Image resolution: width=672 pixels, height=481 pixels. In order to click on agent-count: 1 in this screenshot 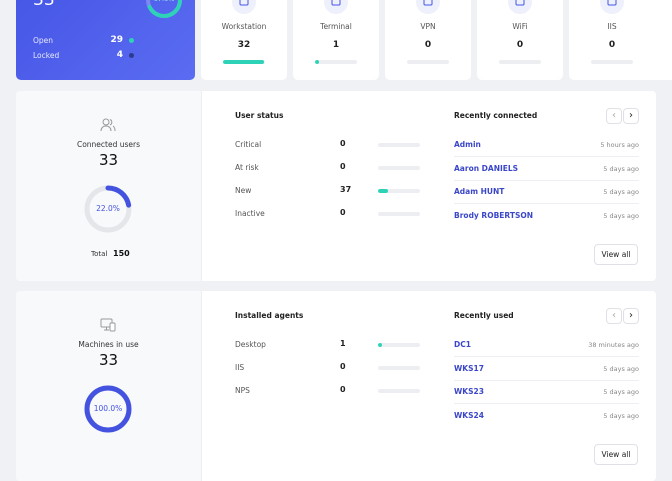, I will do `click(336, 45)`.